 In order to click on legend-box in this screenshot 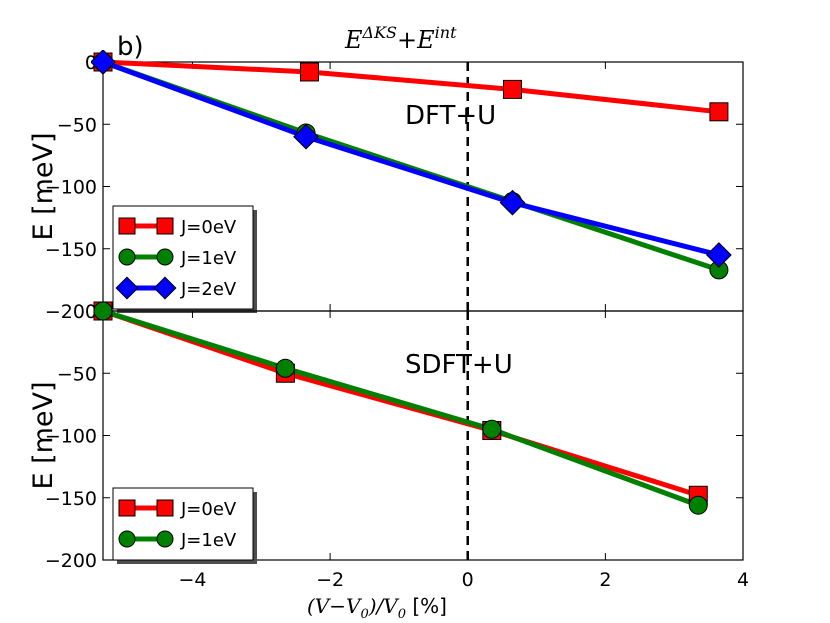, I will do `click(183, 524)`.